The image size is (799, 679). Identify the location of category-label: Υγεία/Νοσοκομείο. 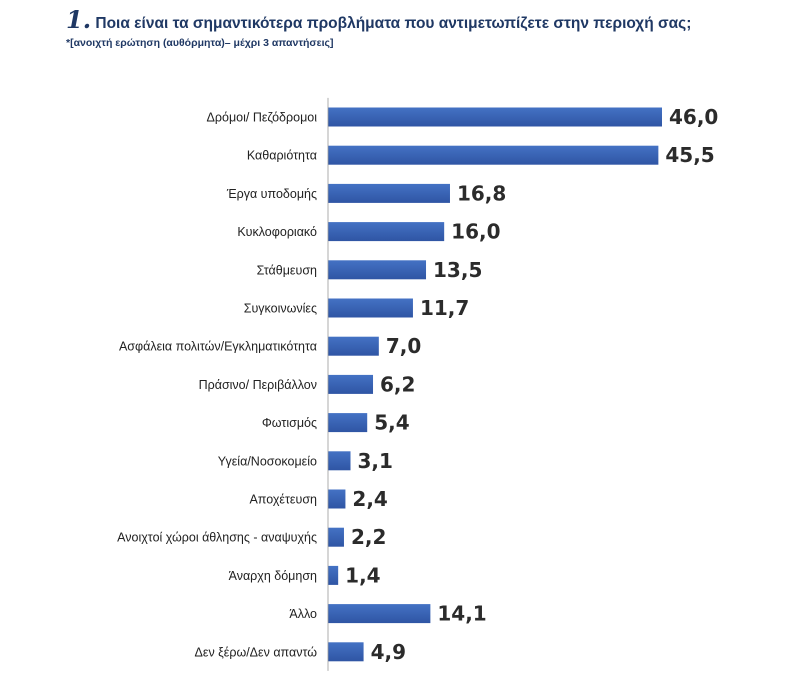
(267, 461).